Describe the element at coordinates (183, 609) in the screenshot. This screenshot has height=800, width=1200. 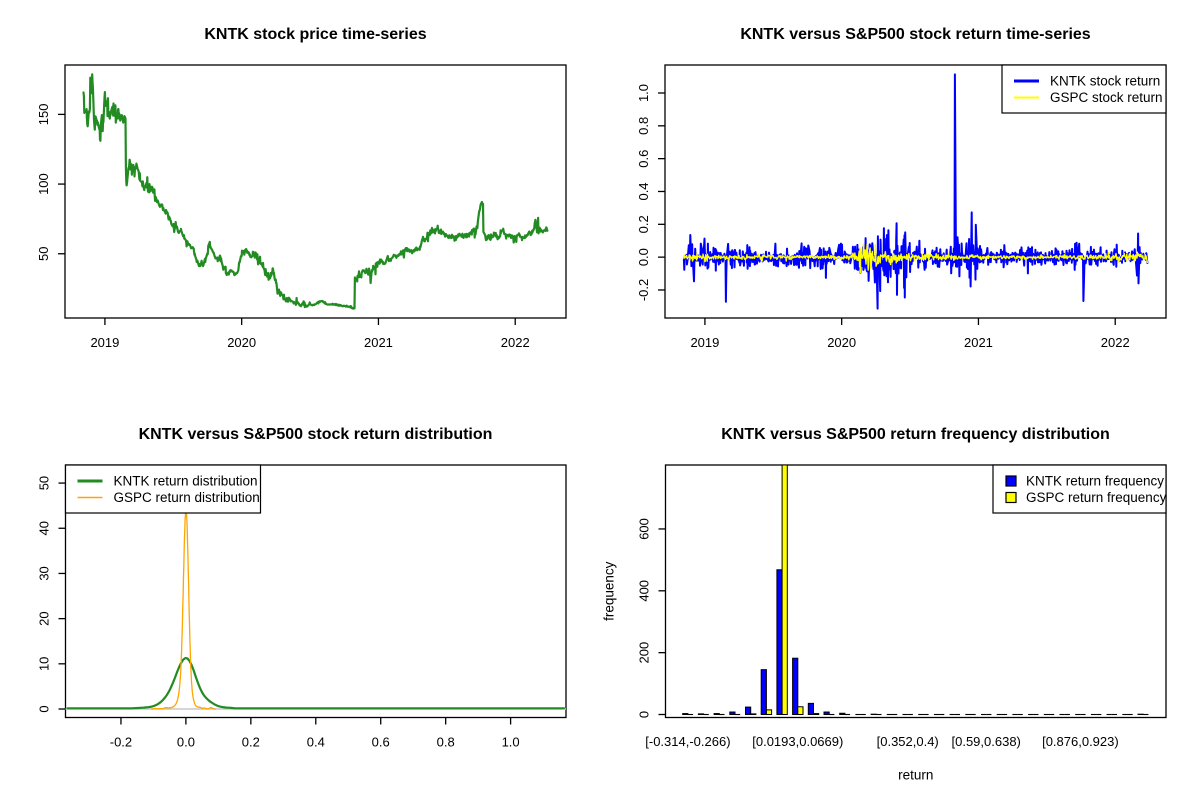
I see `gspc-density-curve` at that location.